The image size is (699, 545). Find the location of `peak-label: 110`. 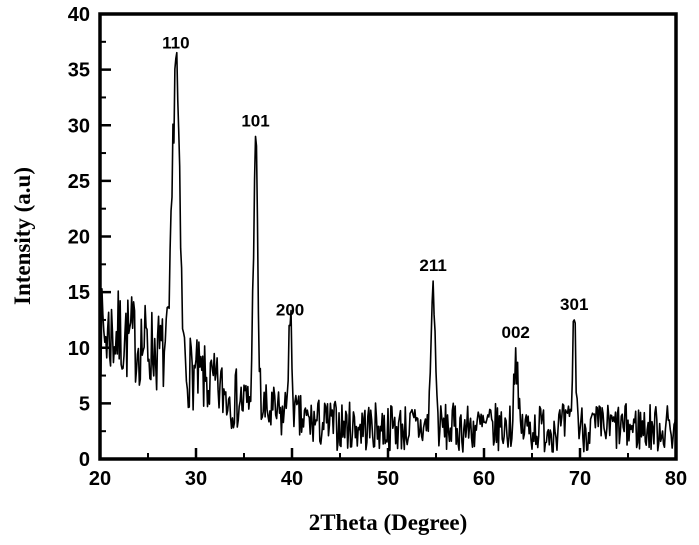

peak-label: 110 is located at coordinates (175, 43).